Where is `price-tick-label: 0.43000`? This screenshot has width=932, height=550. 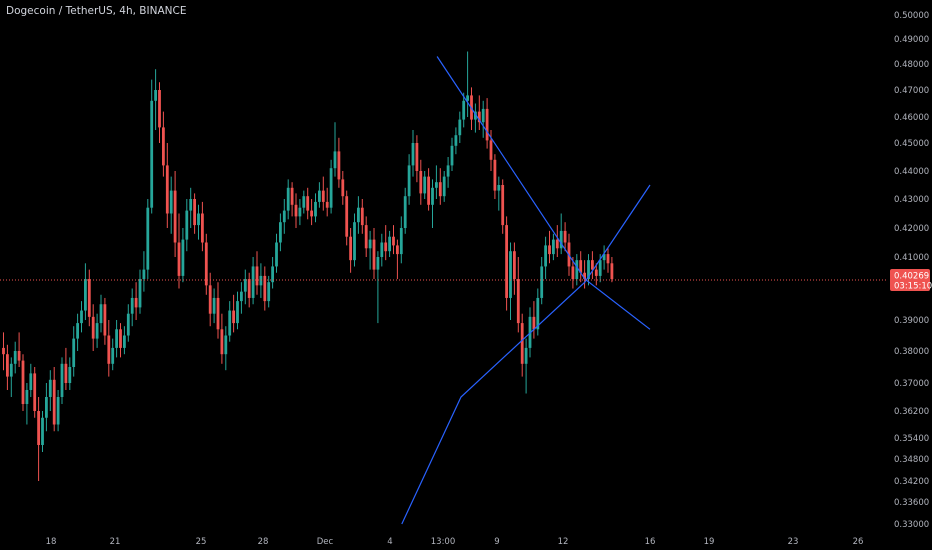 price-tick-label: 0.43000 is located at coordinates (911, 200).